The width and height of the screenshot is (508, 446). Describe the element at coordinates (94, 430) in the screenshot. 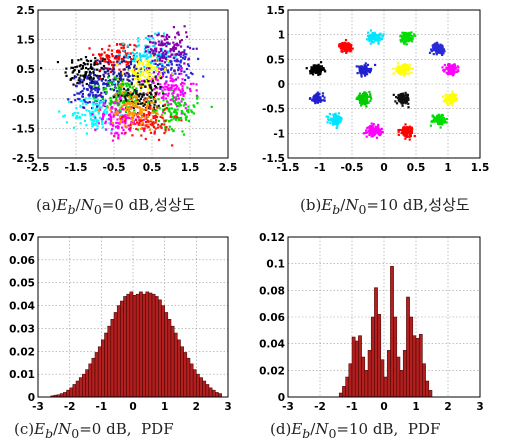

I see `caption-c: (c)Eb/N0=0 dB, PDF` at that location.